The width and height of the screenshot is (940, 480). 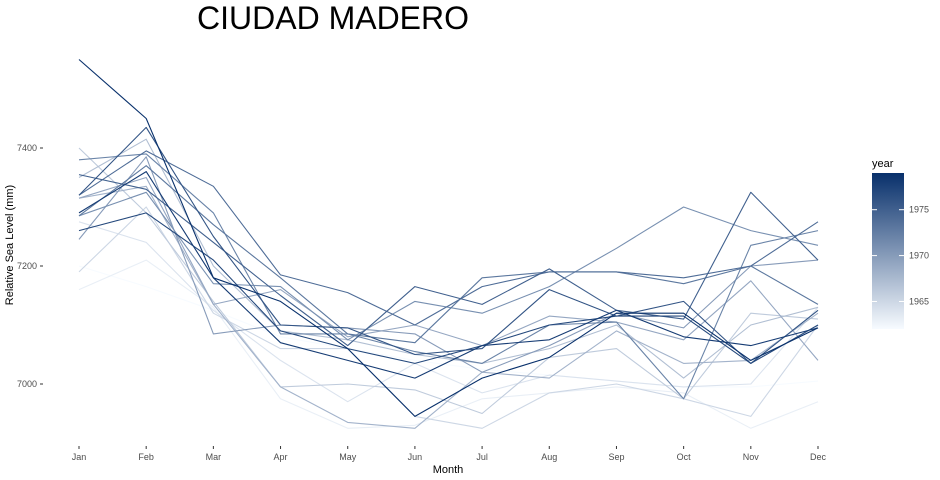 I want to click on x-tick-label: Sep, so click(x=616, y=457).